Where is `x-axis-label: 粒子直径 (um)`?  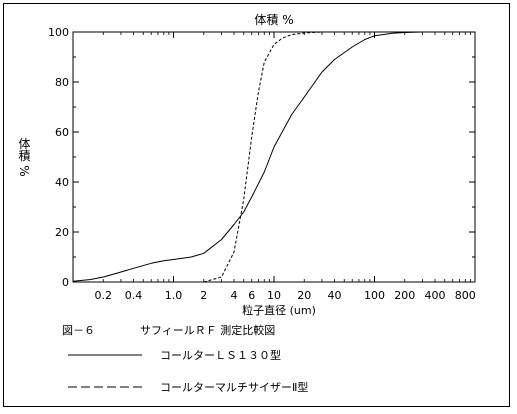
x-axis-label: 粒子直径 (um) is located at coordinates (279, 310).